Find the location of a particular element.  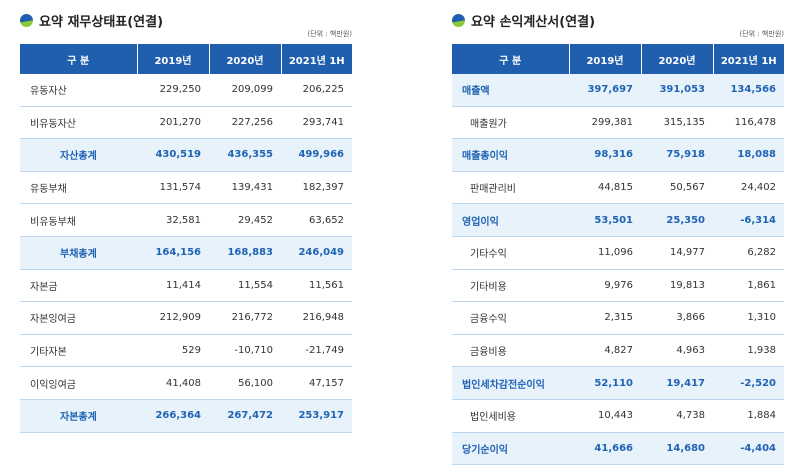

table-row: 법인세차감전순이익 52,110 19,417 -2,520 is located at coordinates (618, 383).